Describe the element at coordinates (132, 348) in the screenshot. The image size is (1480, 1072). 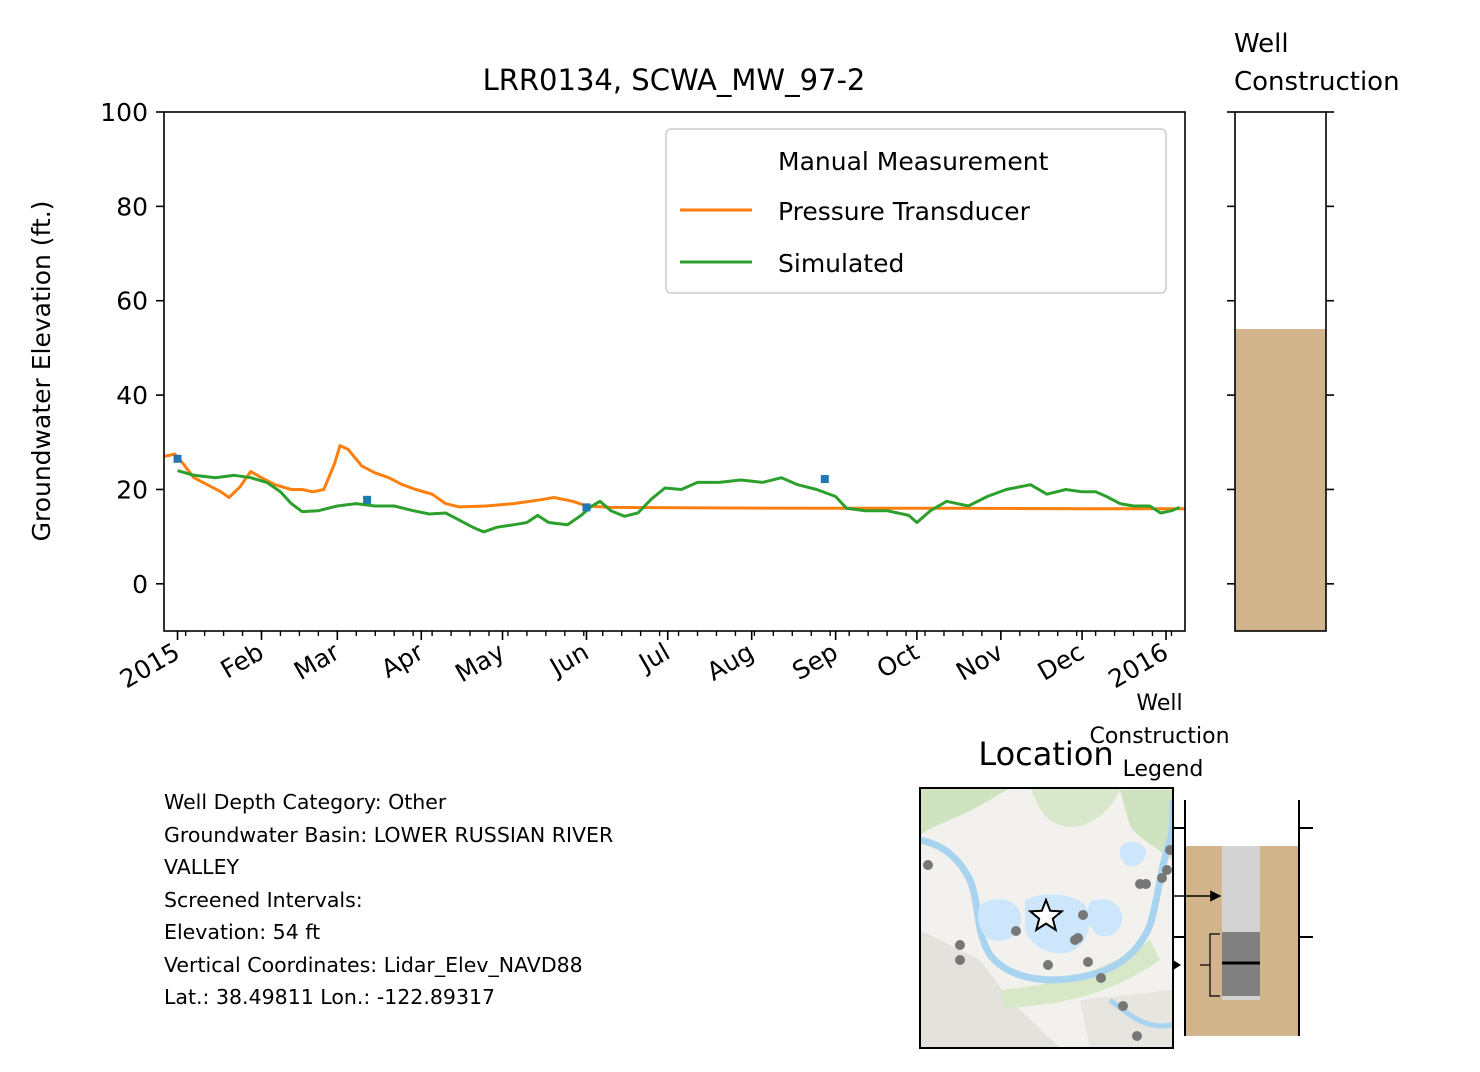
I see `y-axis: 0 20 40 60 80 100` at that location.